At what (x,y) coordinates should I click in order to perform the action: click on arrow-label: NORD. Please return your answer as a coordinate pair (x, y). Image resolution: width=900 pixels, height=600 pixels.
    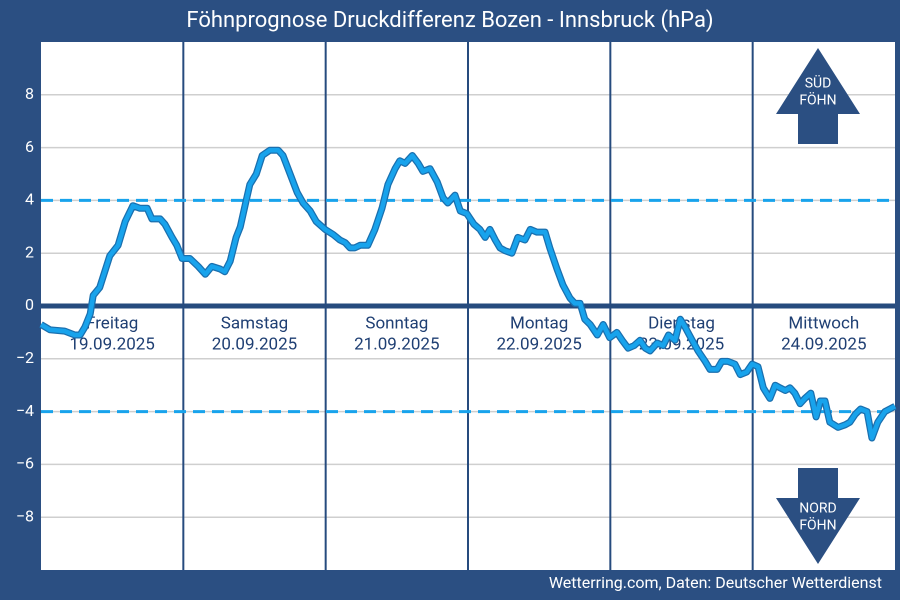
    Looking at the image, I should click on (817, 509).